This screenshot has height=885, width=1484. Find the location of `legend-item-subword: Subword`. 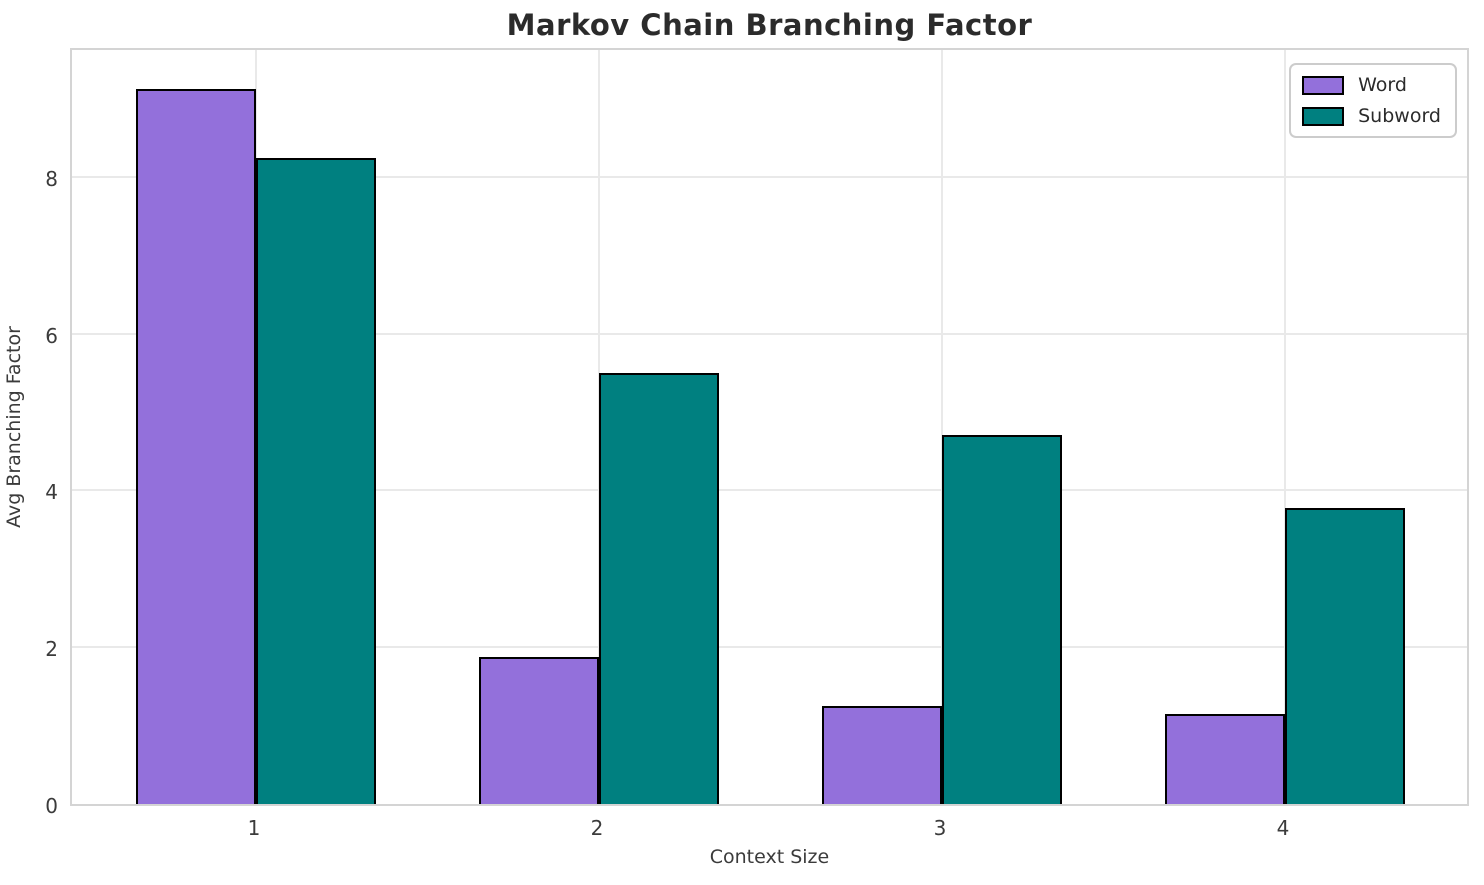

legend-item-subword: Subword is located at coordinates (1371, 116).